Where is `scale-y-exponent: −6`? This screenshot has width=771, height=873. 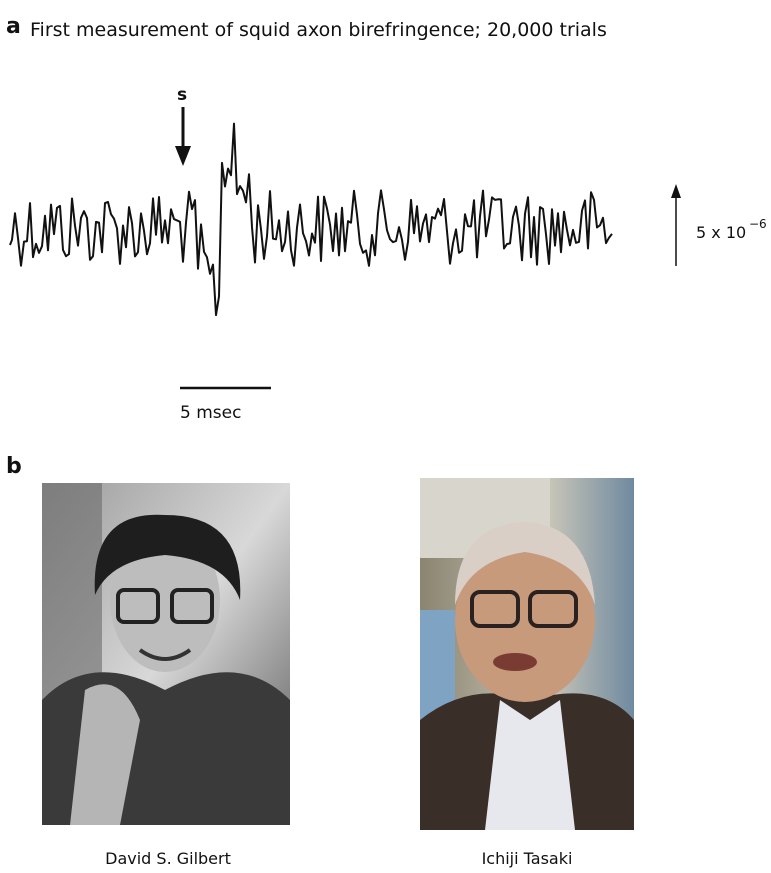 scale-y-exponent: −6 is located at coordinates (758, 224).